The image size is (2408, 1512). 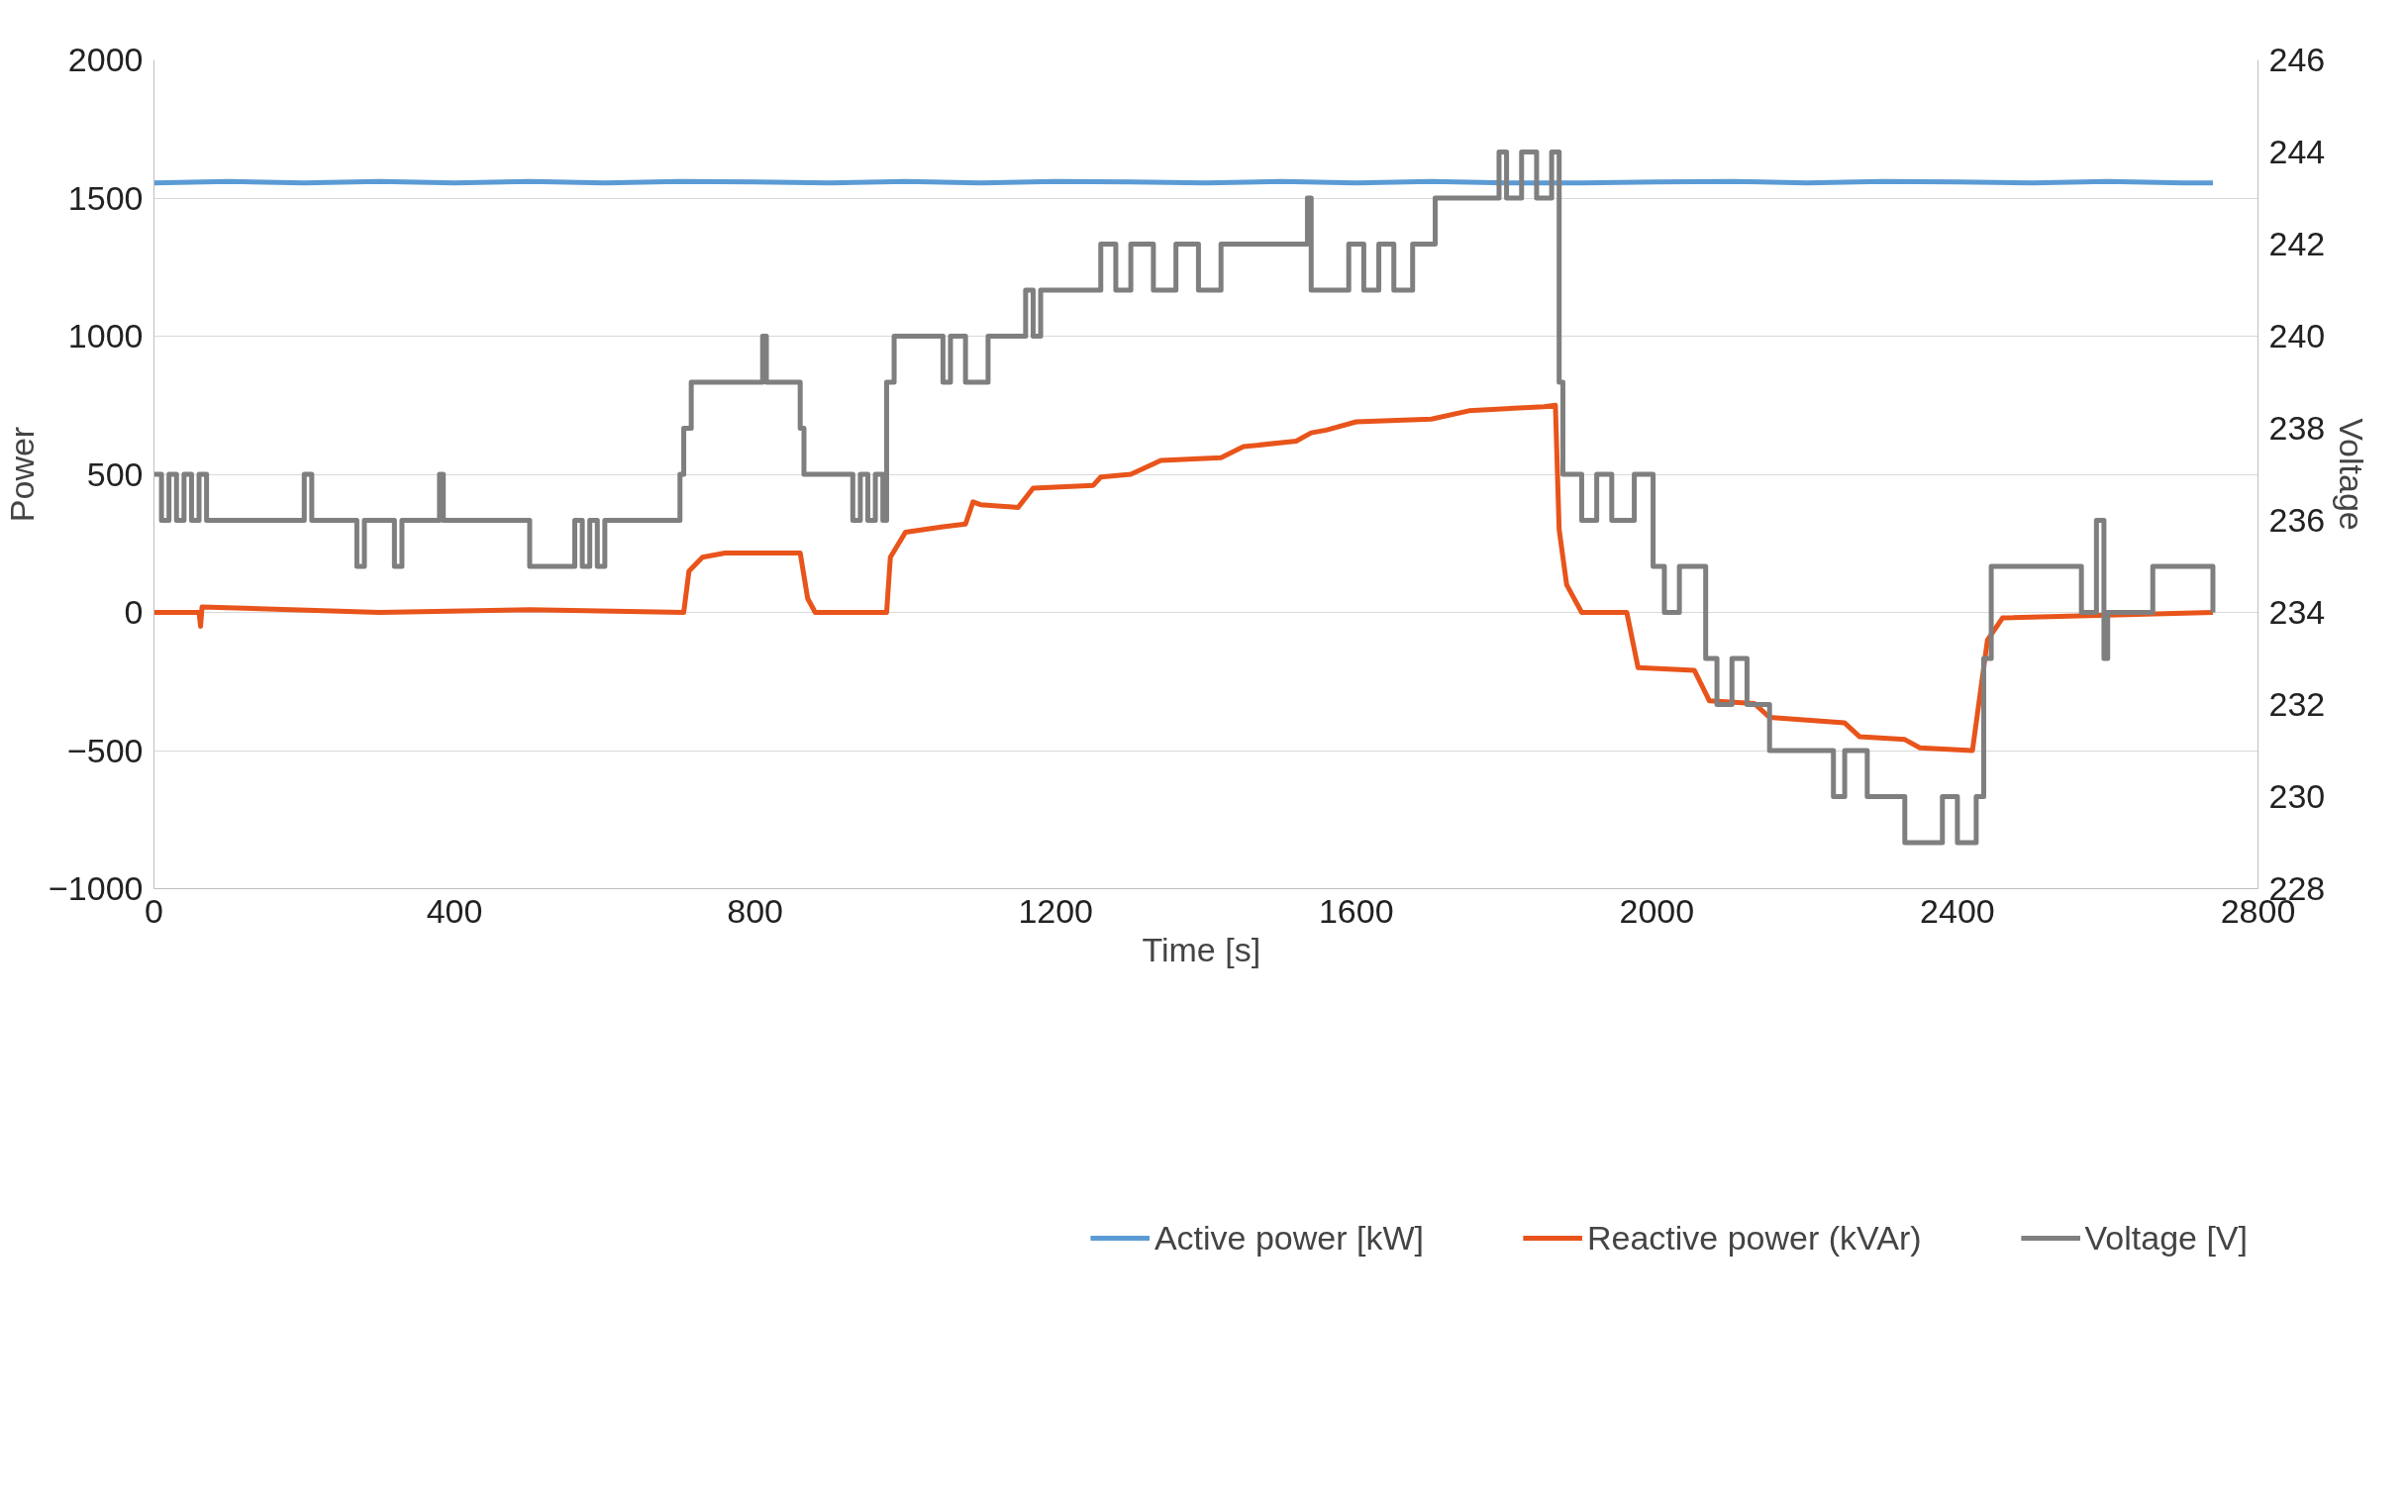 I want to click on x-tick-label: 1600, so click(x=1356, y=910).